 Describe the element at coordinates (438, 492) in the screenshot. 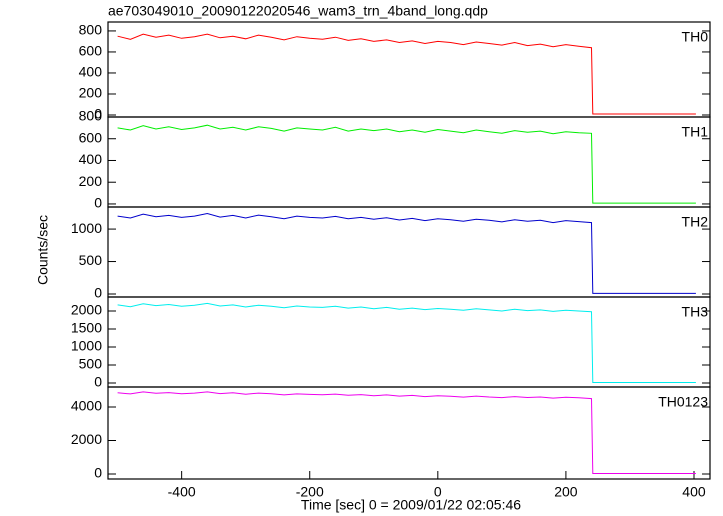

I see `x-tick-label: 0` at that location.